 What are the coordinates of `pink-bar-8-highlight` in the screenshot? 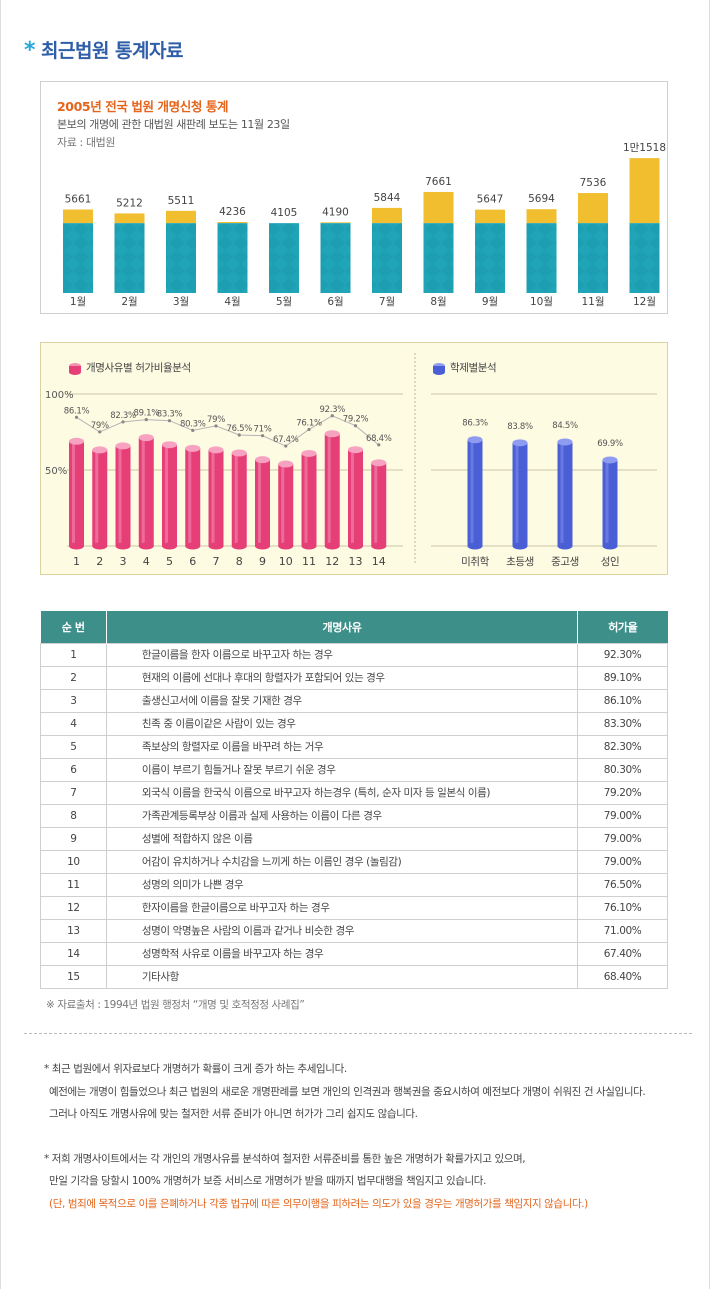 It's located at (236, 499).